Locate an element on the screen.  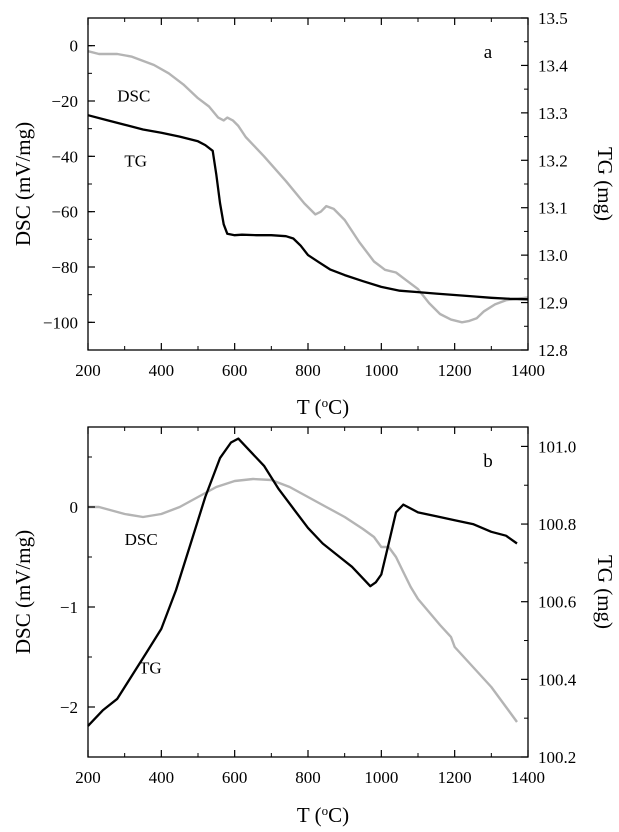
y-right-tick-label: 13.0 is located at coordinates (553, 255).